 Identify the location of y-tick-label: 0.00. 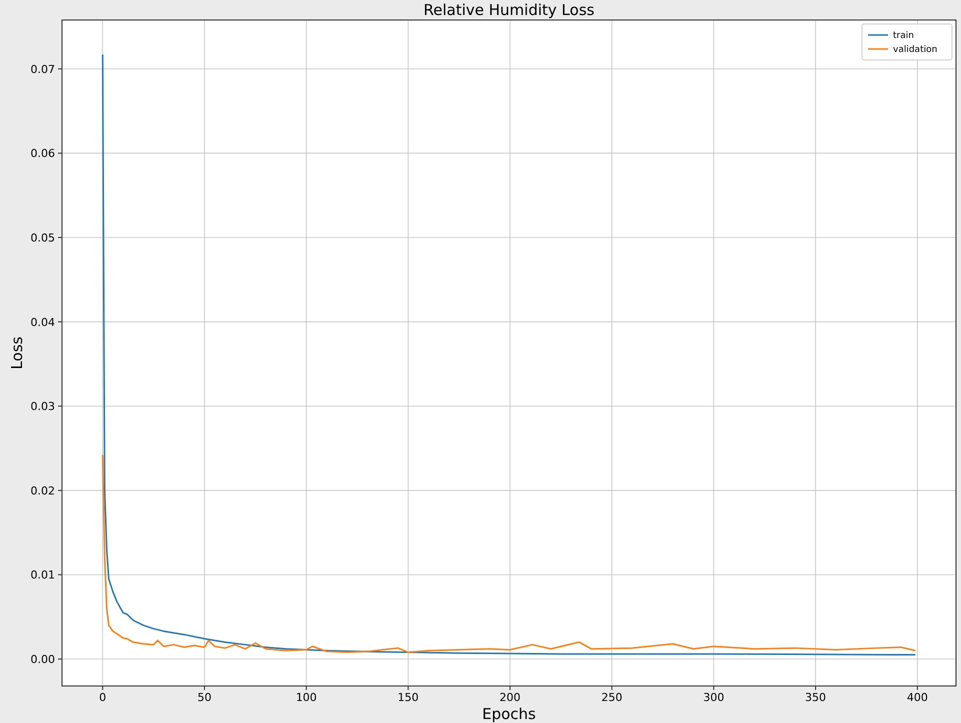
(42, 659).